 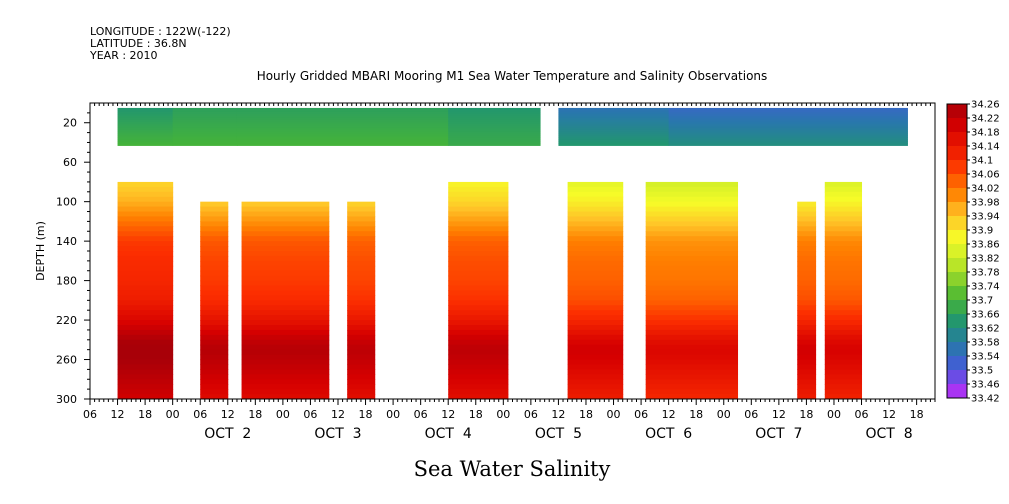 What do you see at coordinates (595, 290) in the screenshot?
I see `deep-segment` at bounding box center [595, 290].